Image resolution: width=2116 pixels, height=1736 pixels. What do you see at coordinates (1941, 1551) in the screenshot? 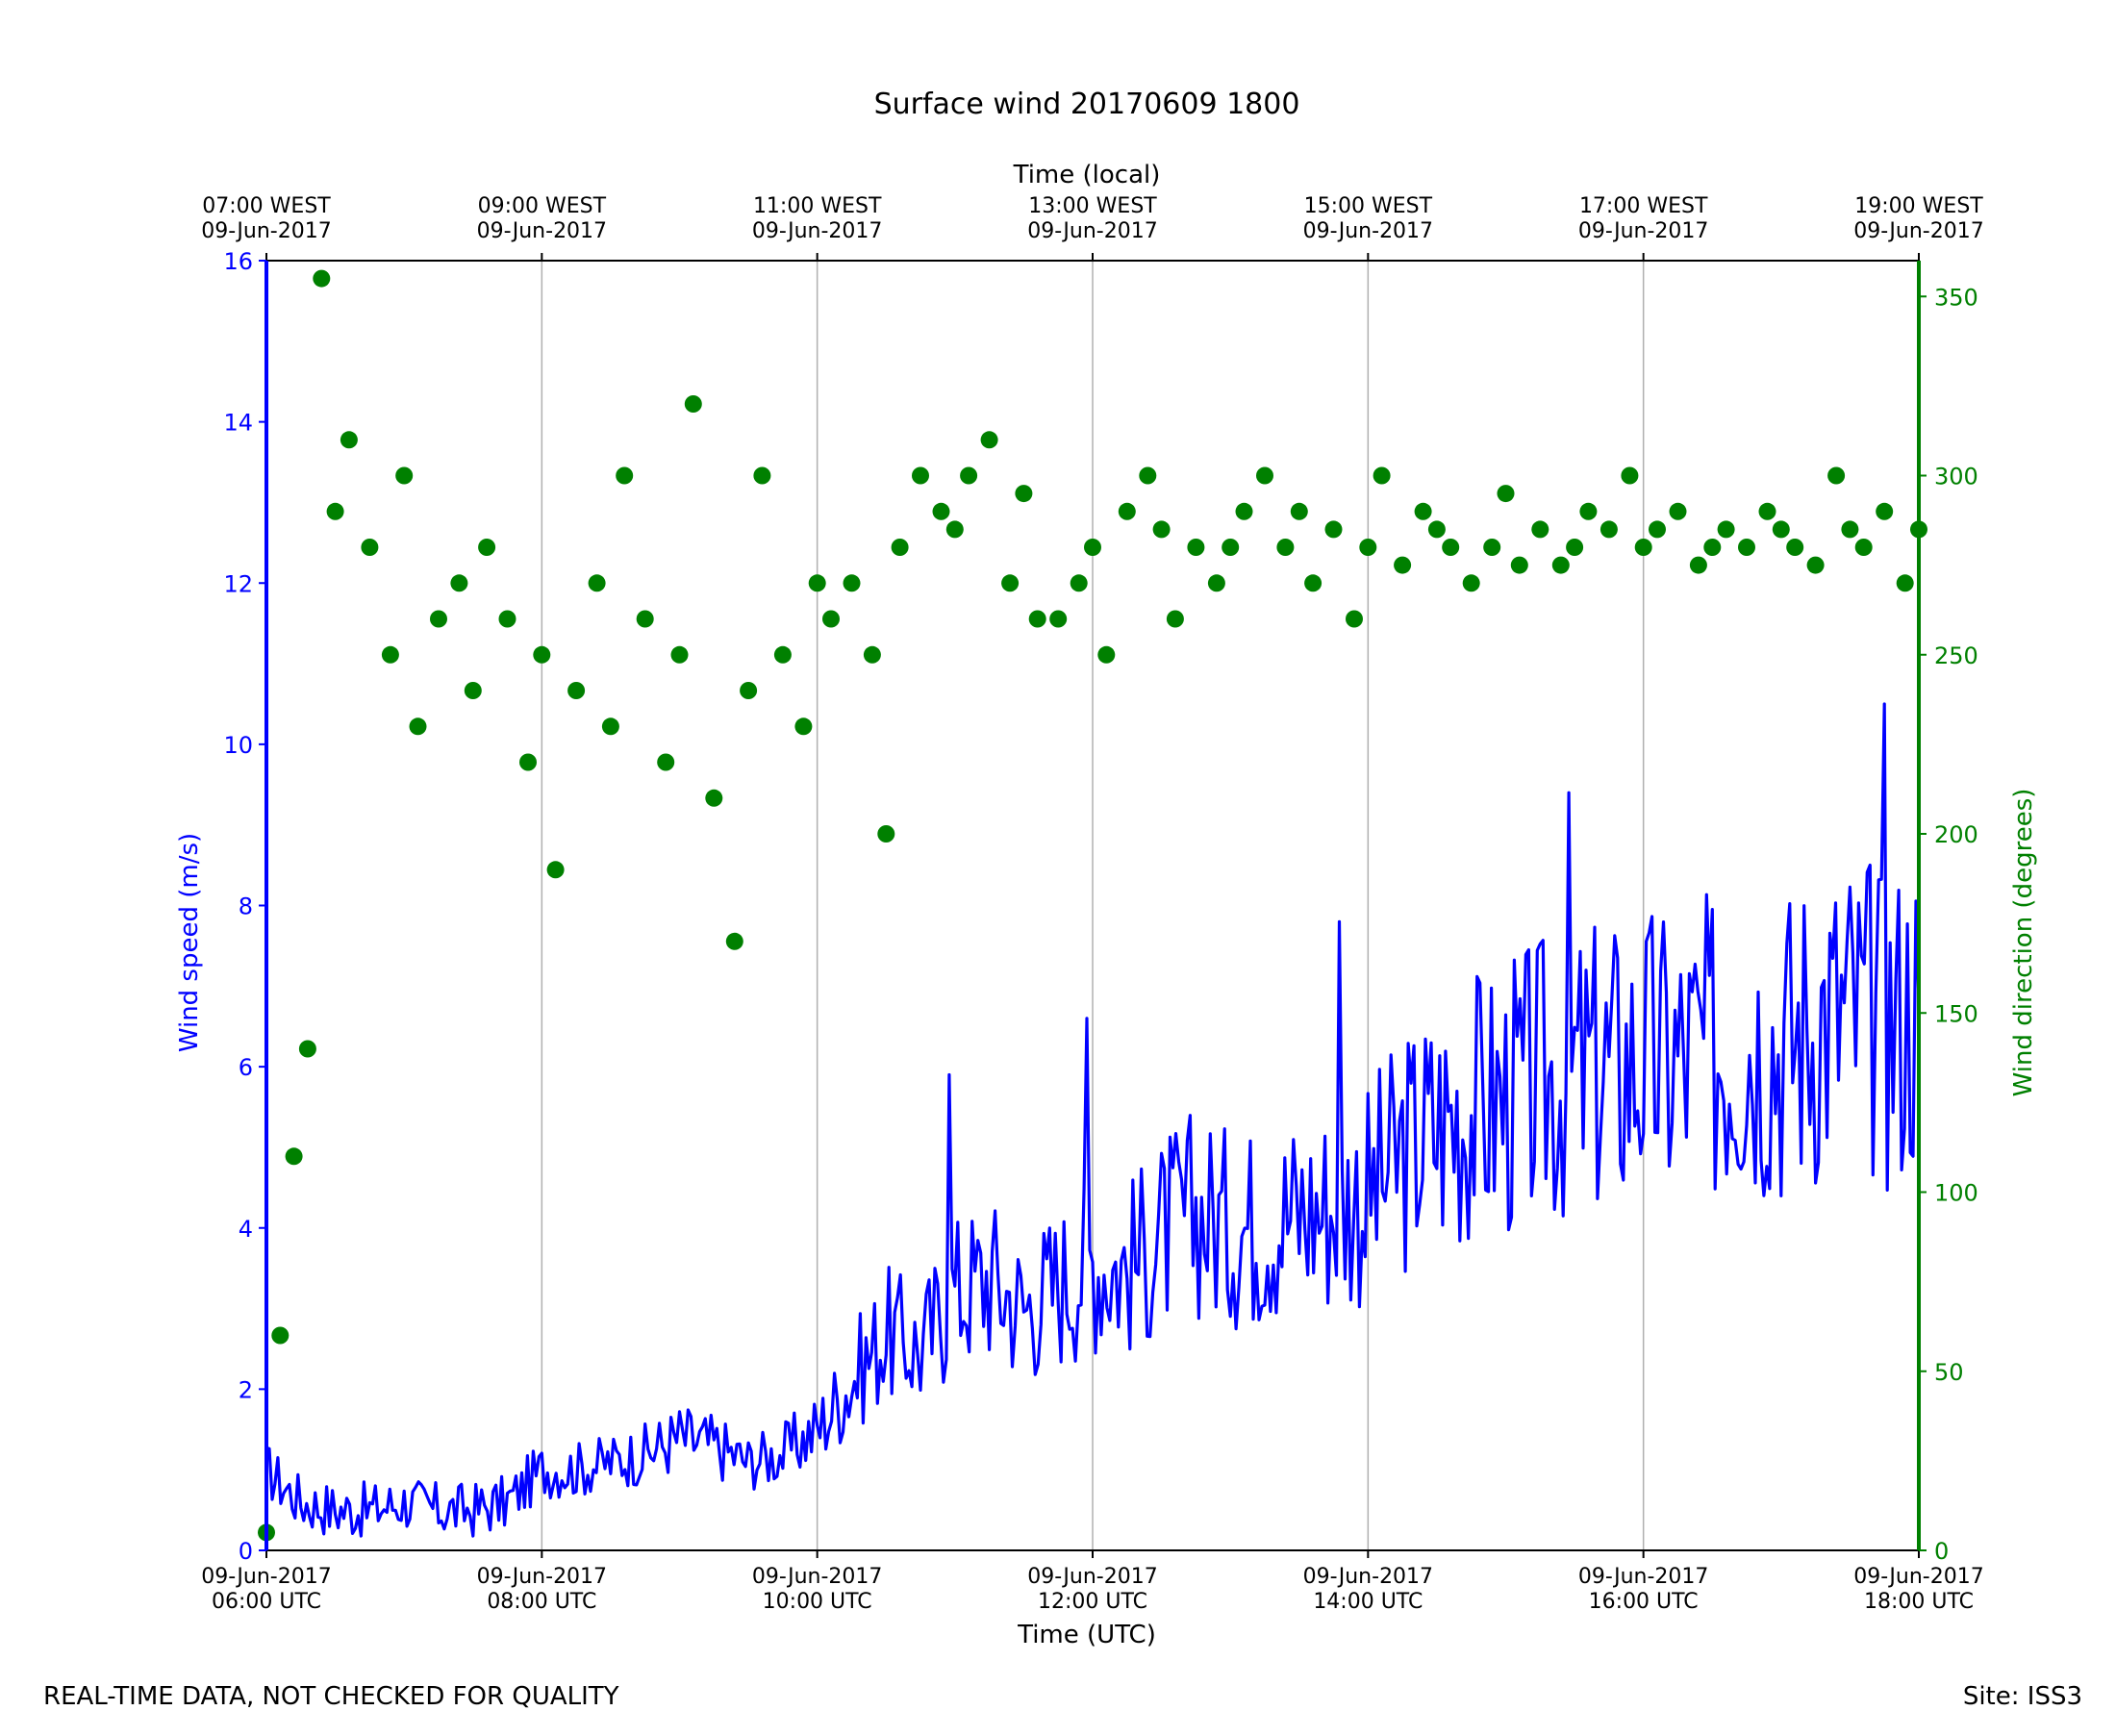
I see `right-tick-label: 0` at bounding box center [1941, 1551].